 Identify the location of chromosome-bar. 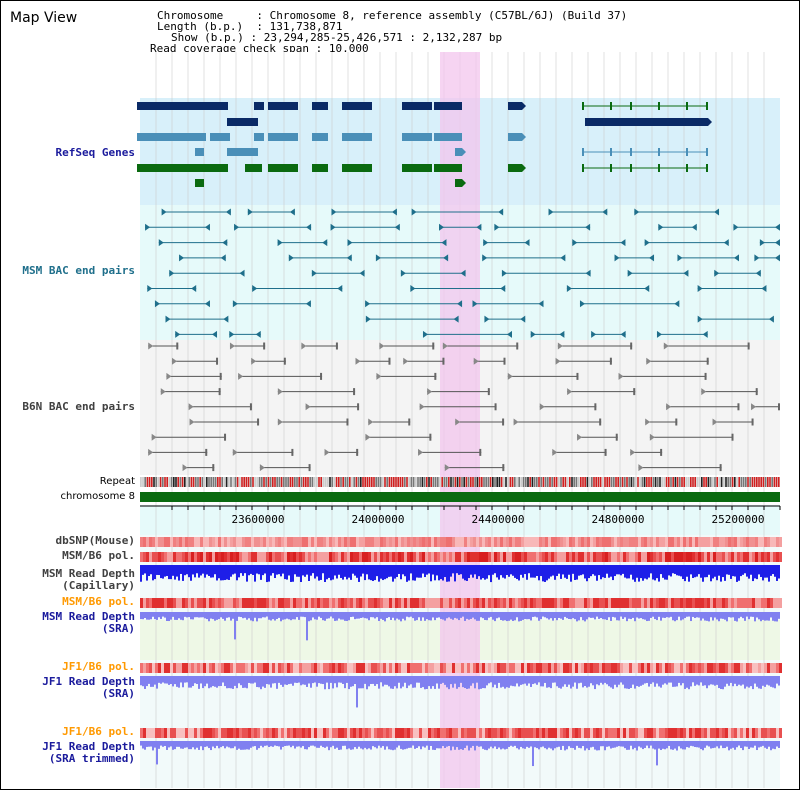
(460, 497).